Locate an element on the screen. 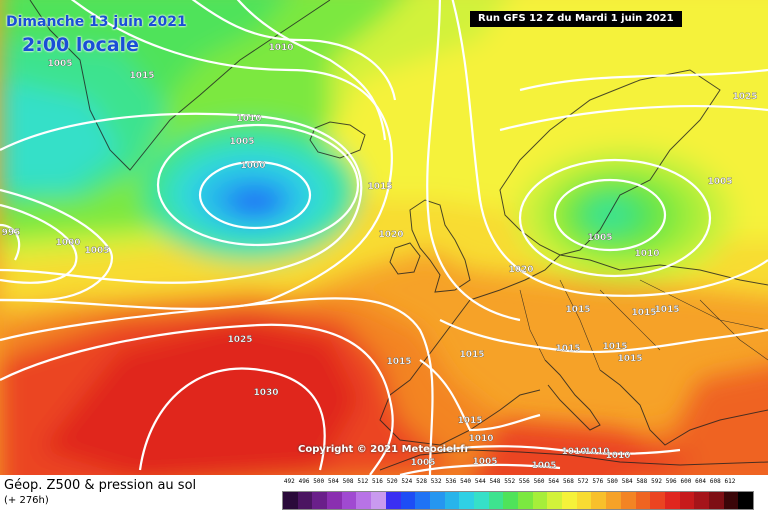  isobar-label-iso-995-w: 995 is located at coordinates (11, 233).